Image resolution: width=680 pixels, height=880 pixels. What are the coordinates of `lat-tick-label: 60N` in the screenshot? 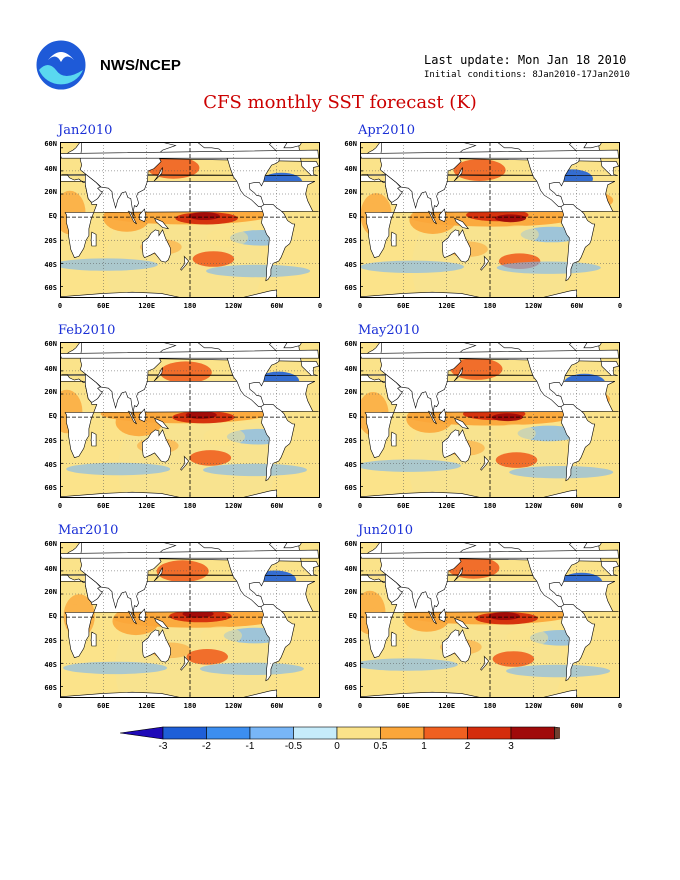 It's located at (50, 543).